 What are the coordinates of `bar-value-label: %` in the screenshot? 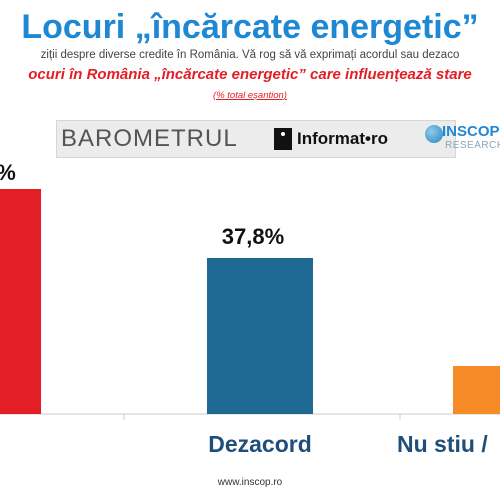 It's located at (8, 172).